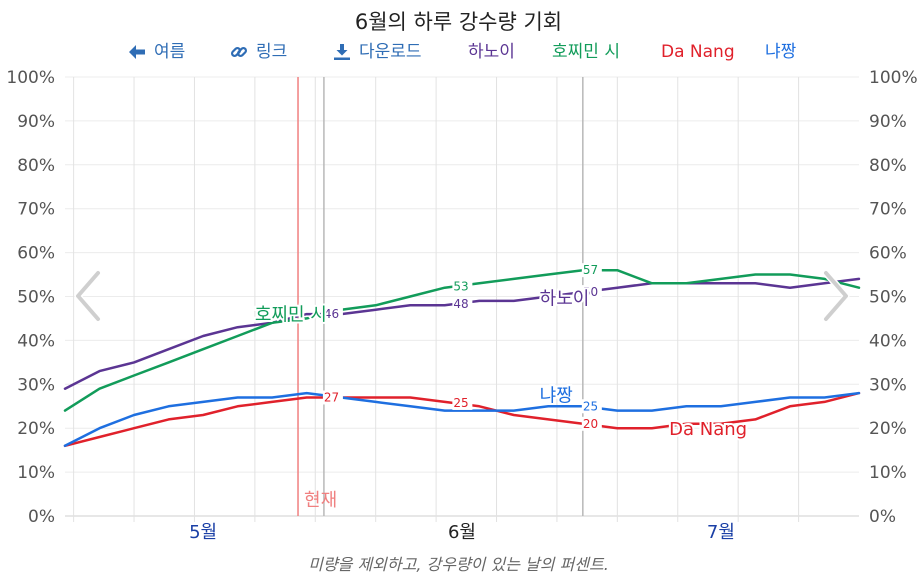  What do you see at coordinates (239, 52) in the screenshot?
I see `link-icon` at bounding box center [239, 52].